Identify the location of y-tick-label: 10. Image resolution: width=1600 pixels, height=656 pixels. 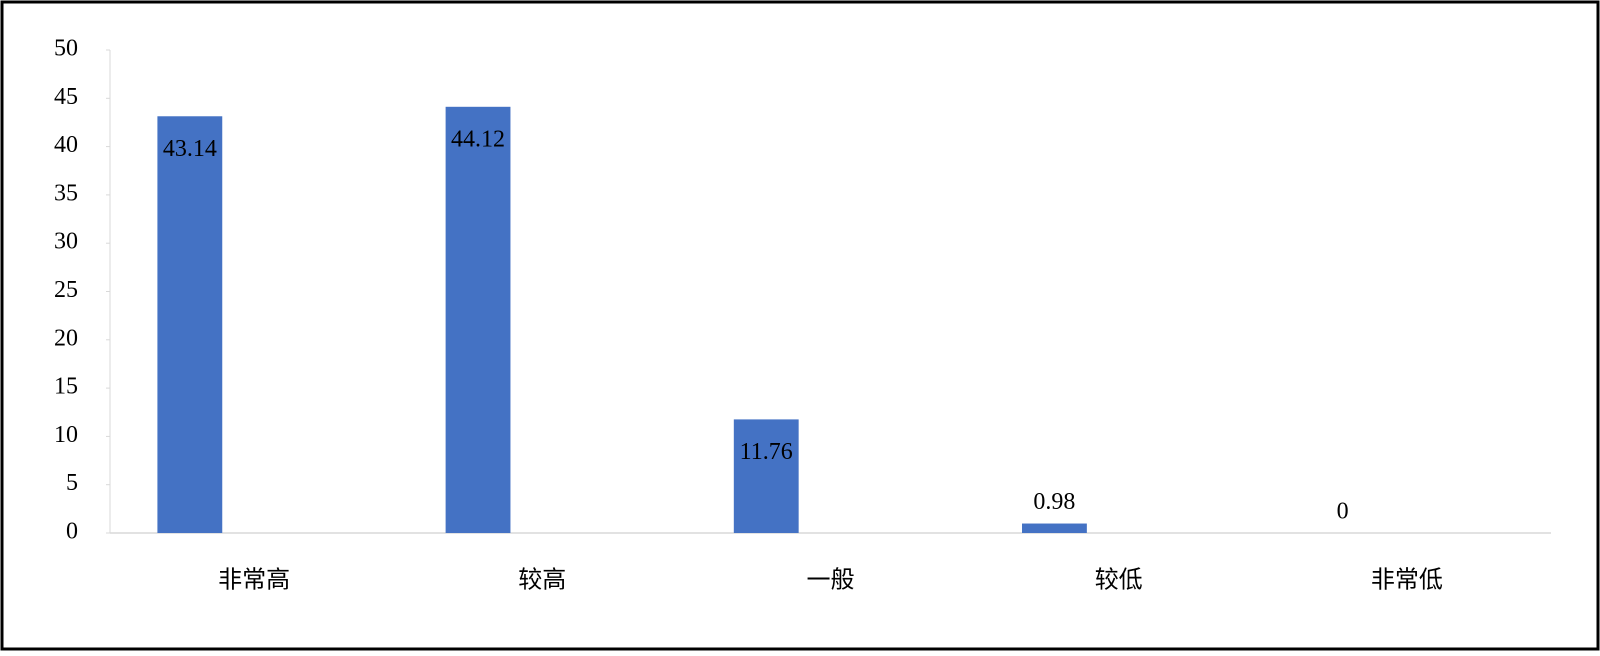
(66, 435).